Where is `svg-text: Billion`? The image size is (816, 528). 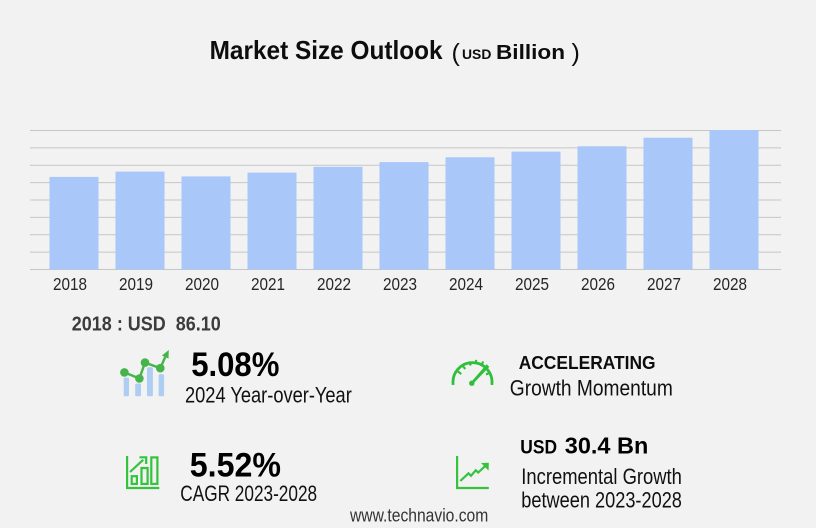 svg-text: Billion is located at coordinates (530, 52).